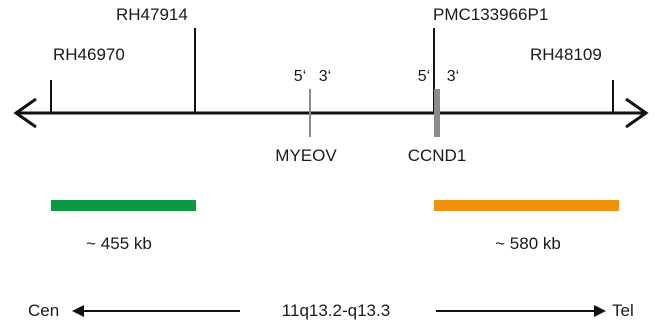 The height and width of the screenshot is (327, 671). What do you see at coordinates (453, 76) in the screenshot?
I see `gene-ccnd1-three-prime: 3‘` at bounding box center [453, 76].